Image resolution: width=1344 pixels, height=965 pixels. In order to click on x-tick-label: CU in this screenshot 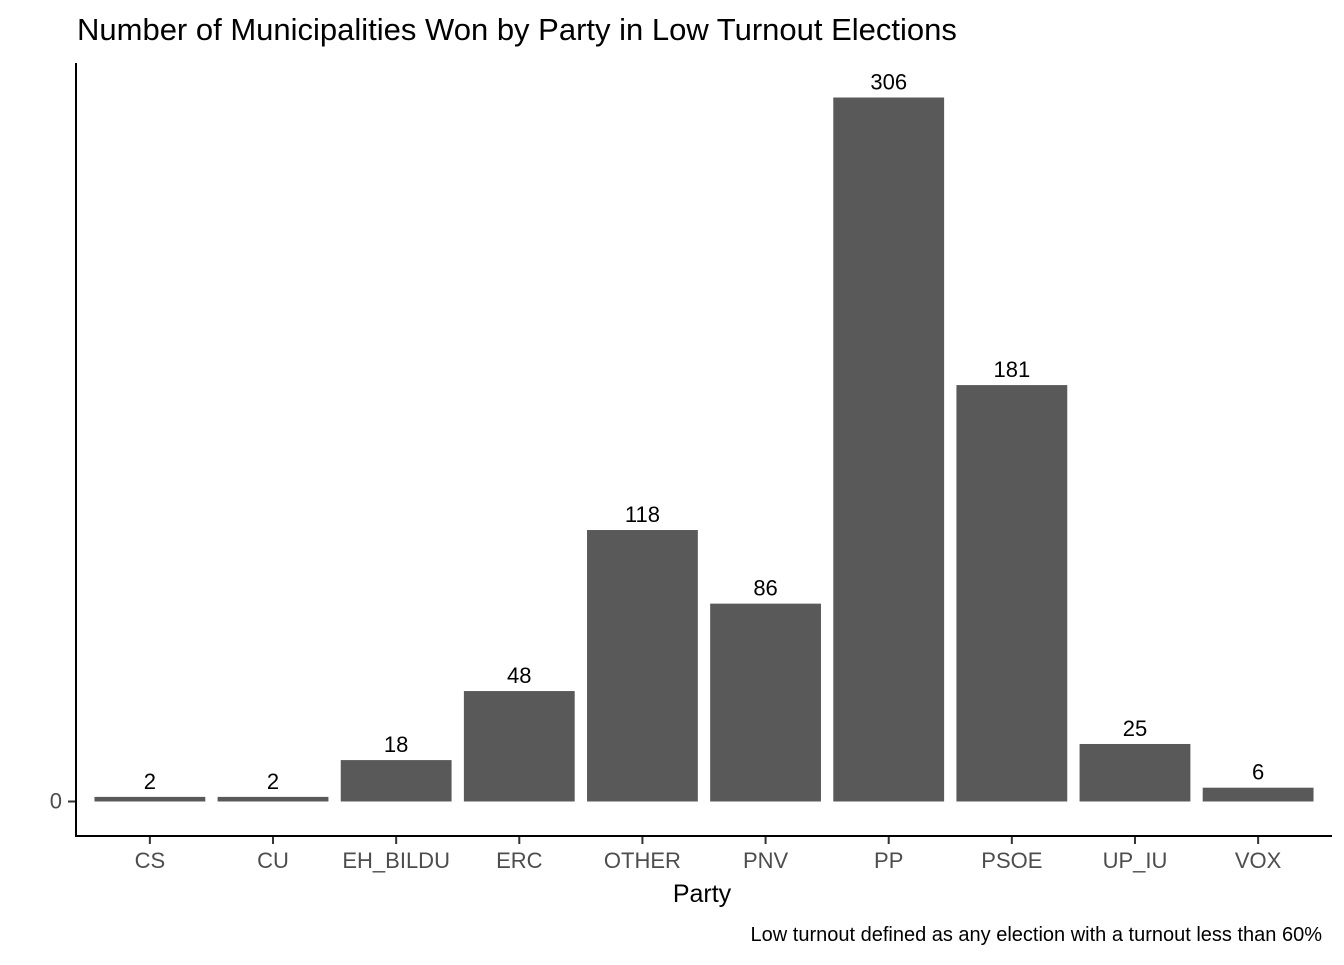, I will do `click(273, 860)`.